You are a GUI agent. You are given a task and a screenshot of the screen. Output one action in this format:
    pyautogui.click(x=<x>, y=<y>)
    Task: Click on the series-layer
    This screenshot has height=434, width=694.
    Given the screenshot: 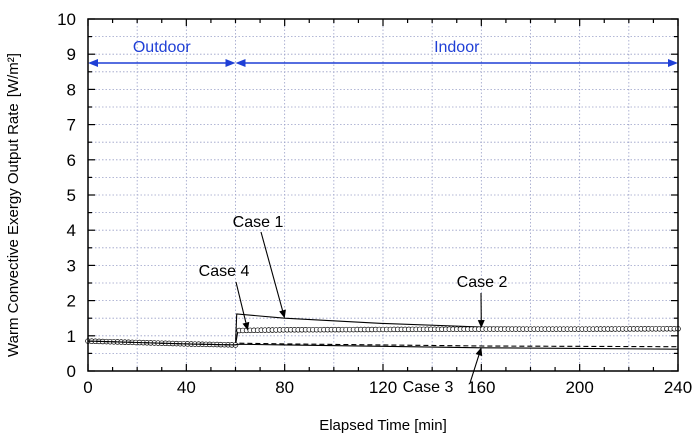 What is the action you would take?
    pyautogui.click(x=383, y=331)
    